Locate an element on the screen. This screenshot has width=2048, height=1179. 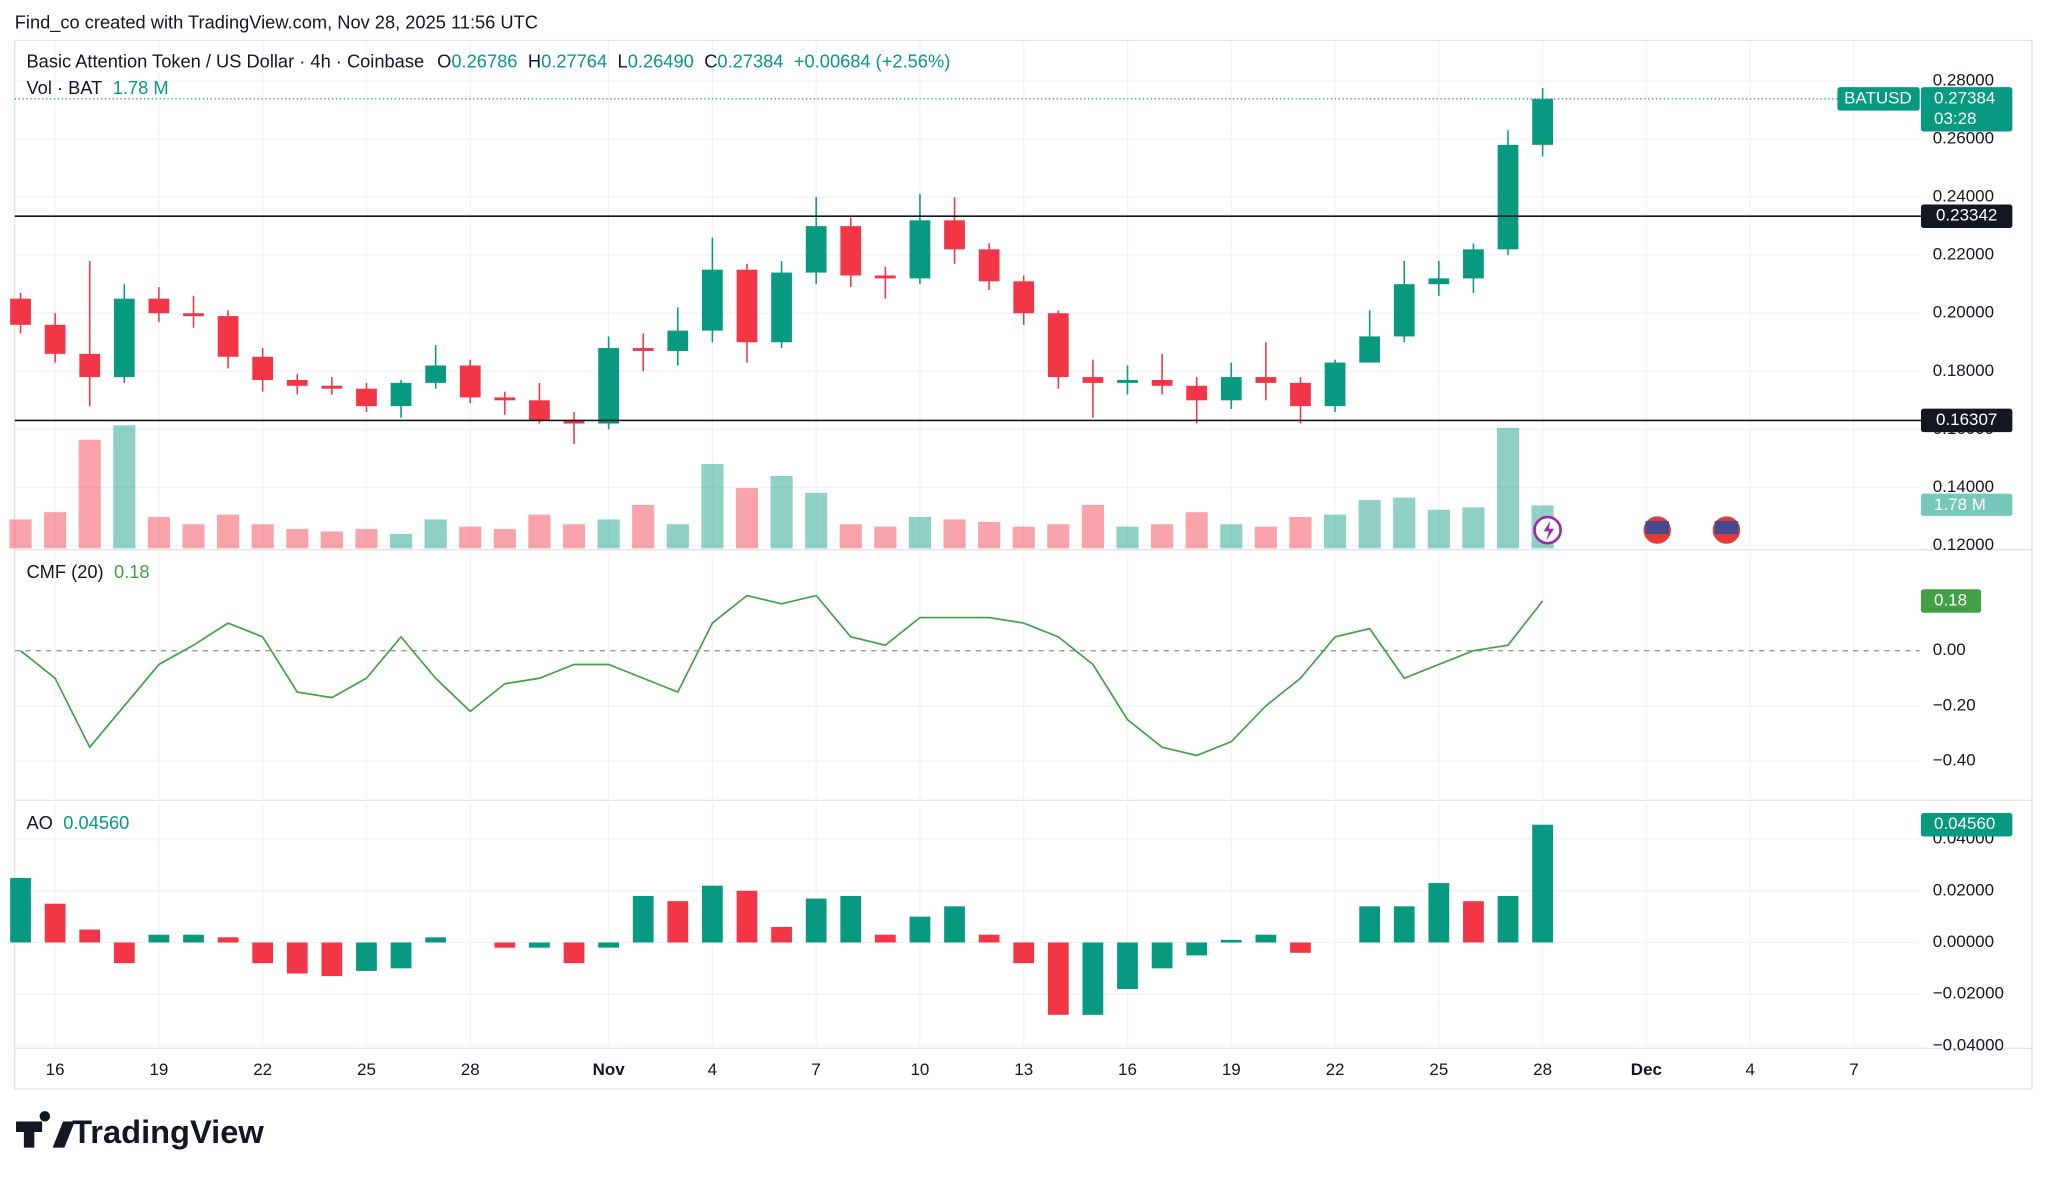
legend-item: 0.18 is located at coordinates (132, 571).